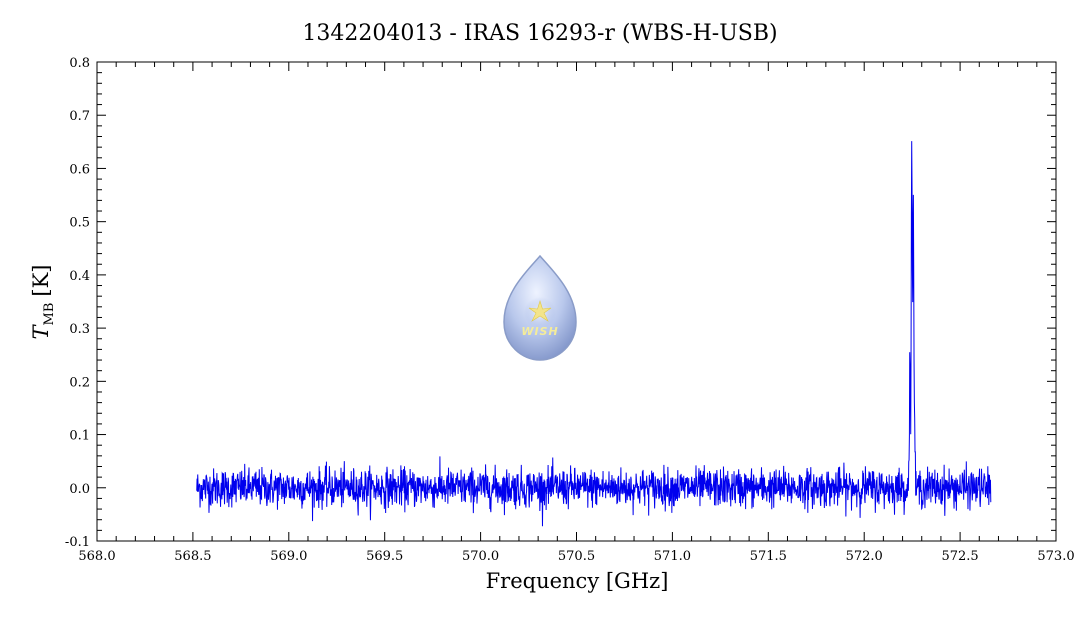 The image size is (1080, 618). I want to click on y-tick-label: -0.1, so click(77, 542).